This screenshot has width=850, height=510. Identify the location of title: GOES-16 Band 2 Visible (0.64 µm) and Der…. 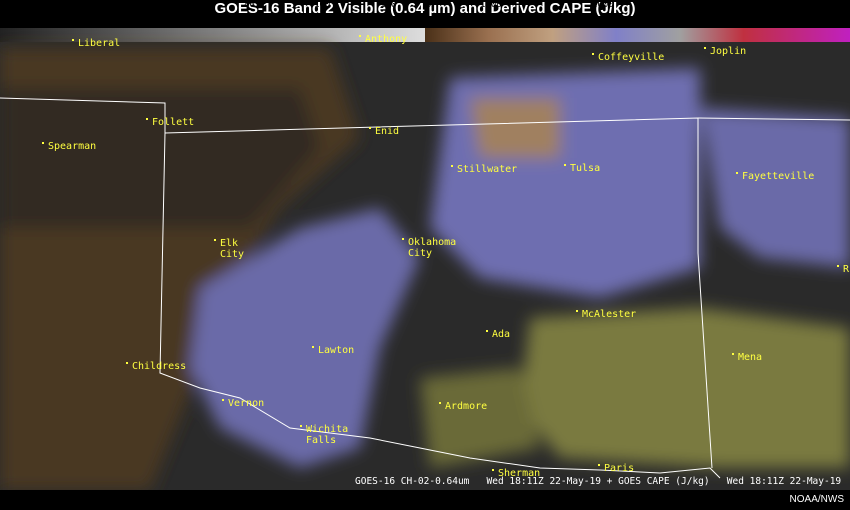
(425, 8).